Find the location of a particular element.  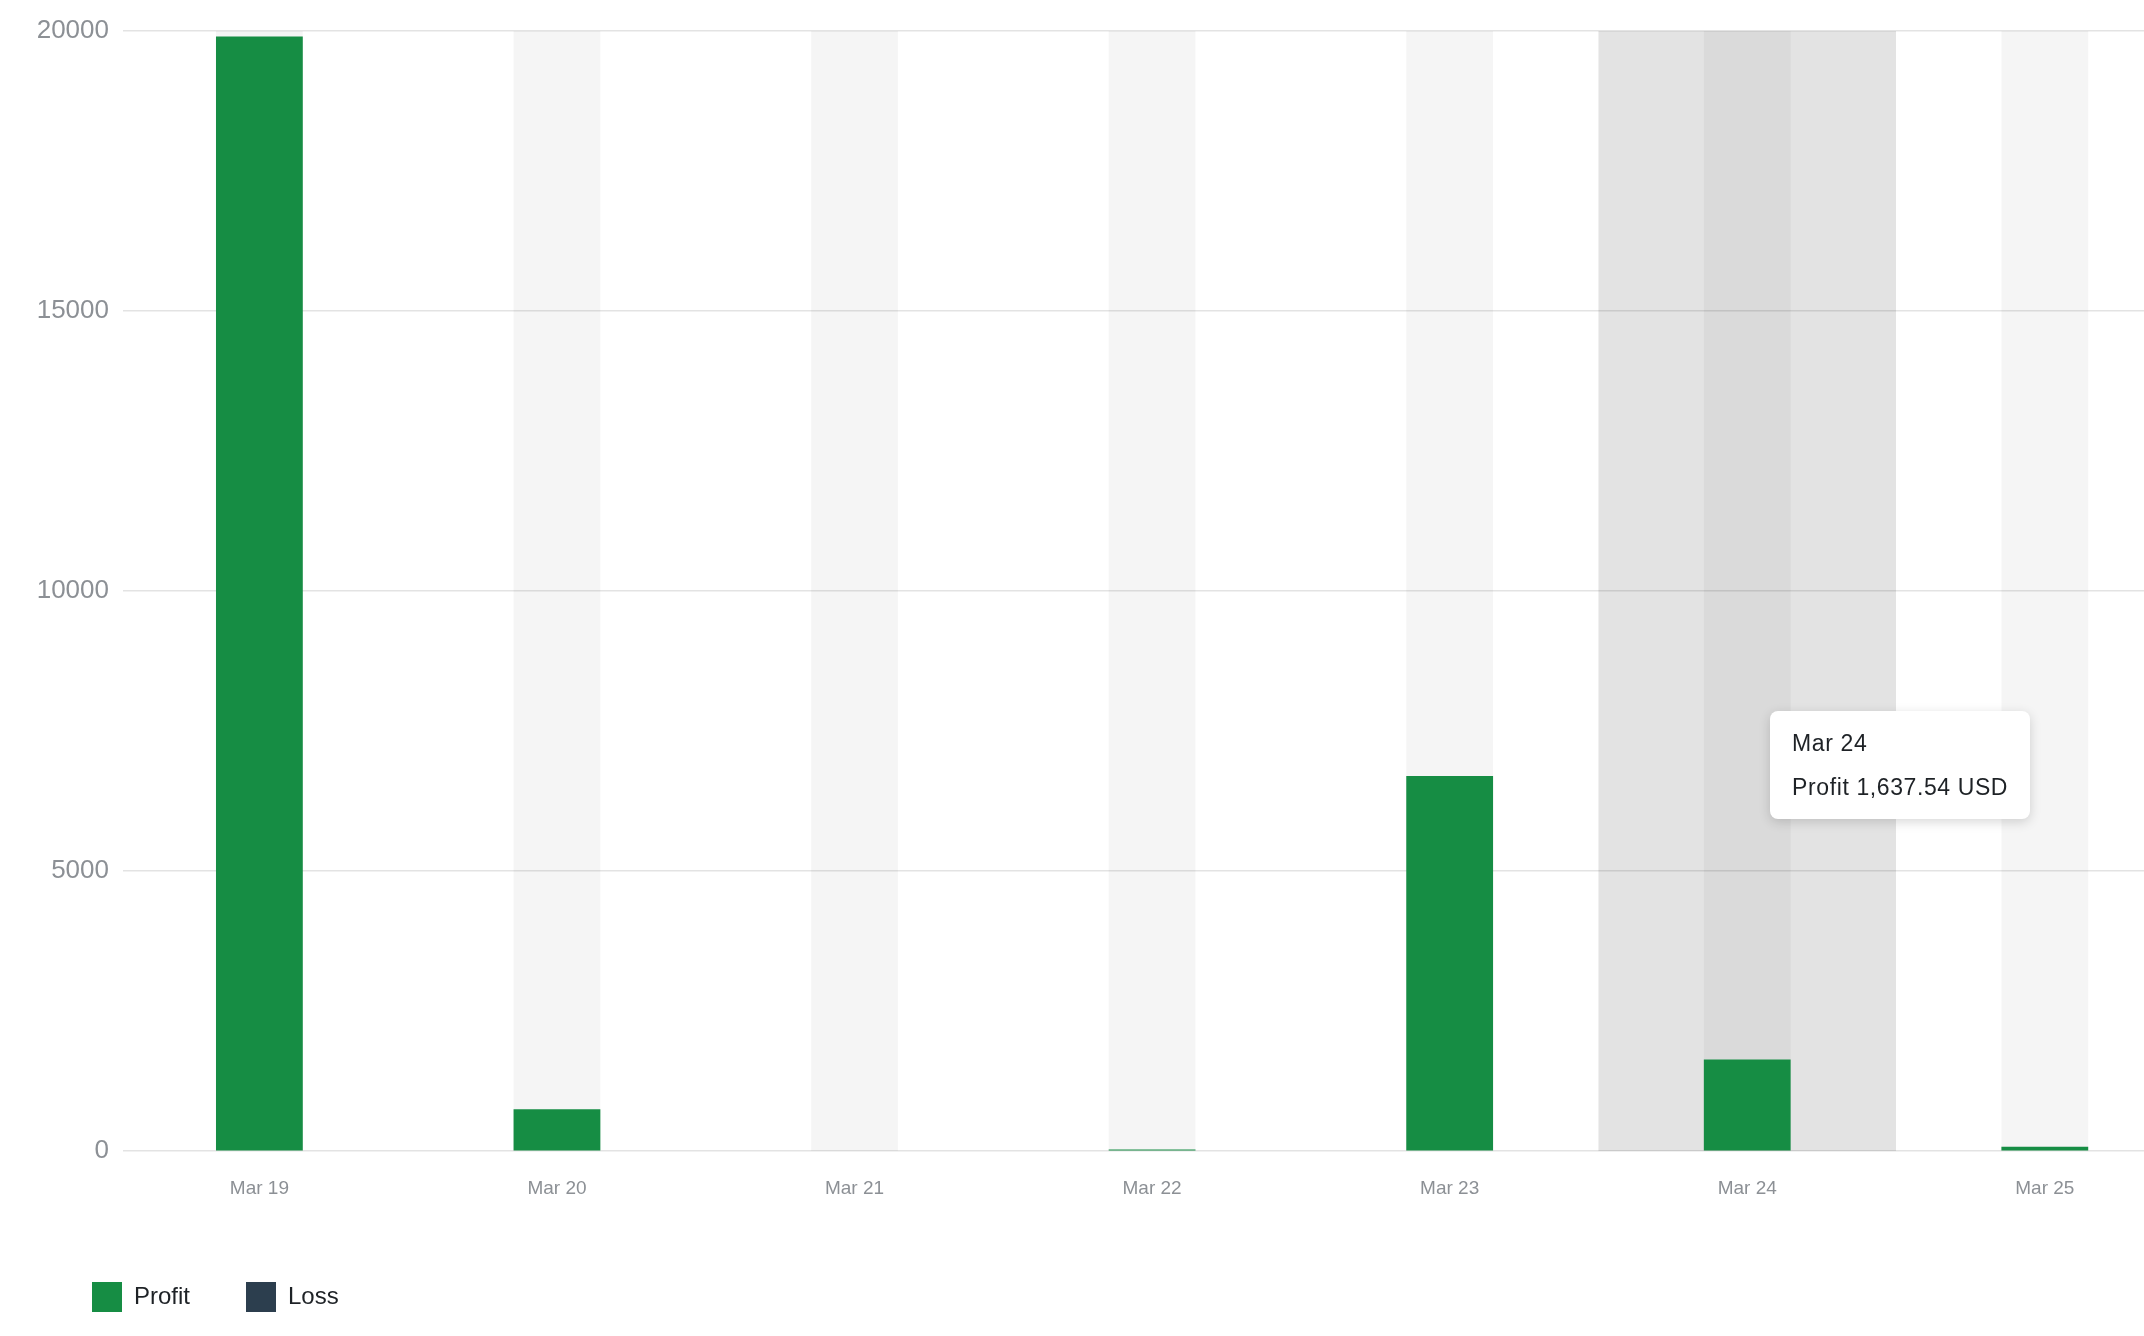

x-tick-label: Mar 23 is located at coordinates (1450, 1187).